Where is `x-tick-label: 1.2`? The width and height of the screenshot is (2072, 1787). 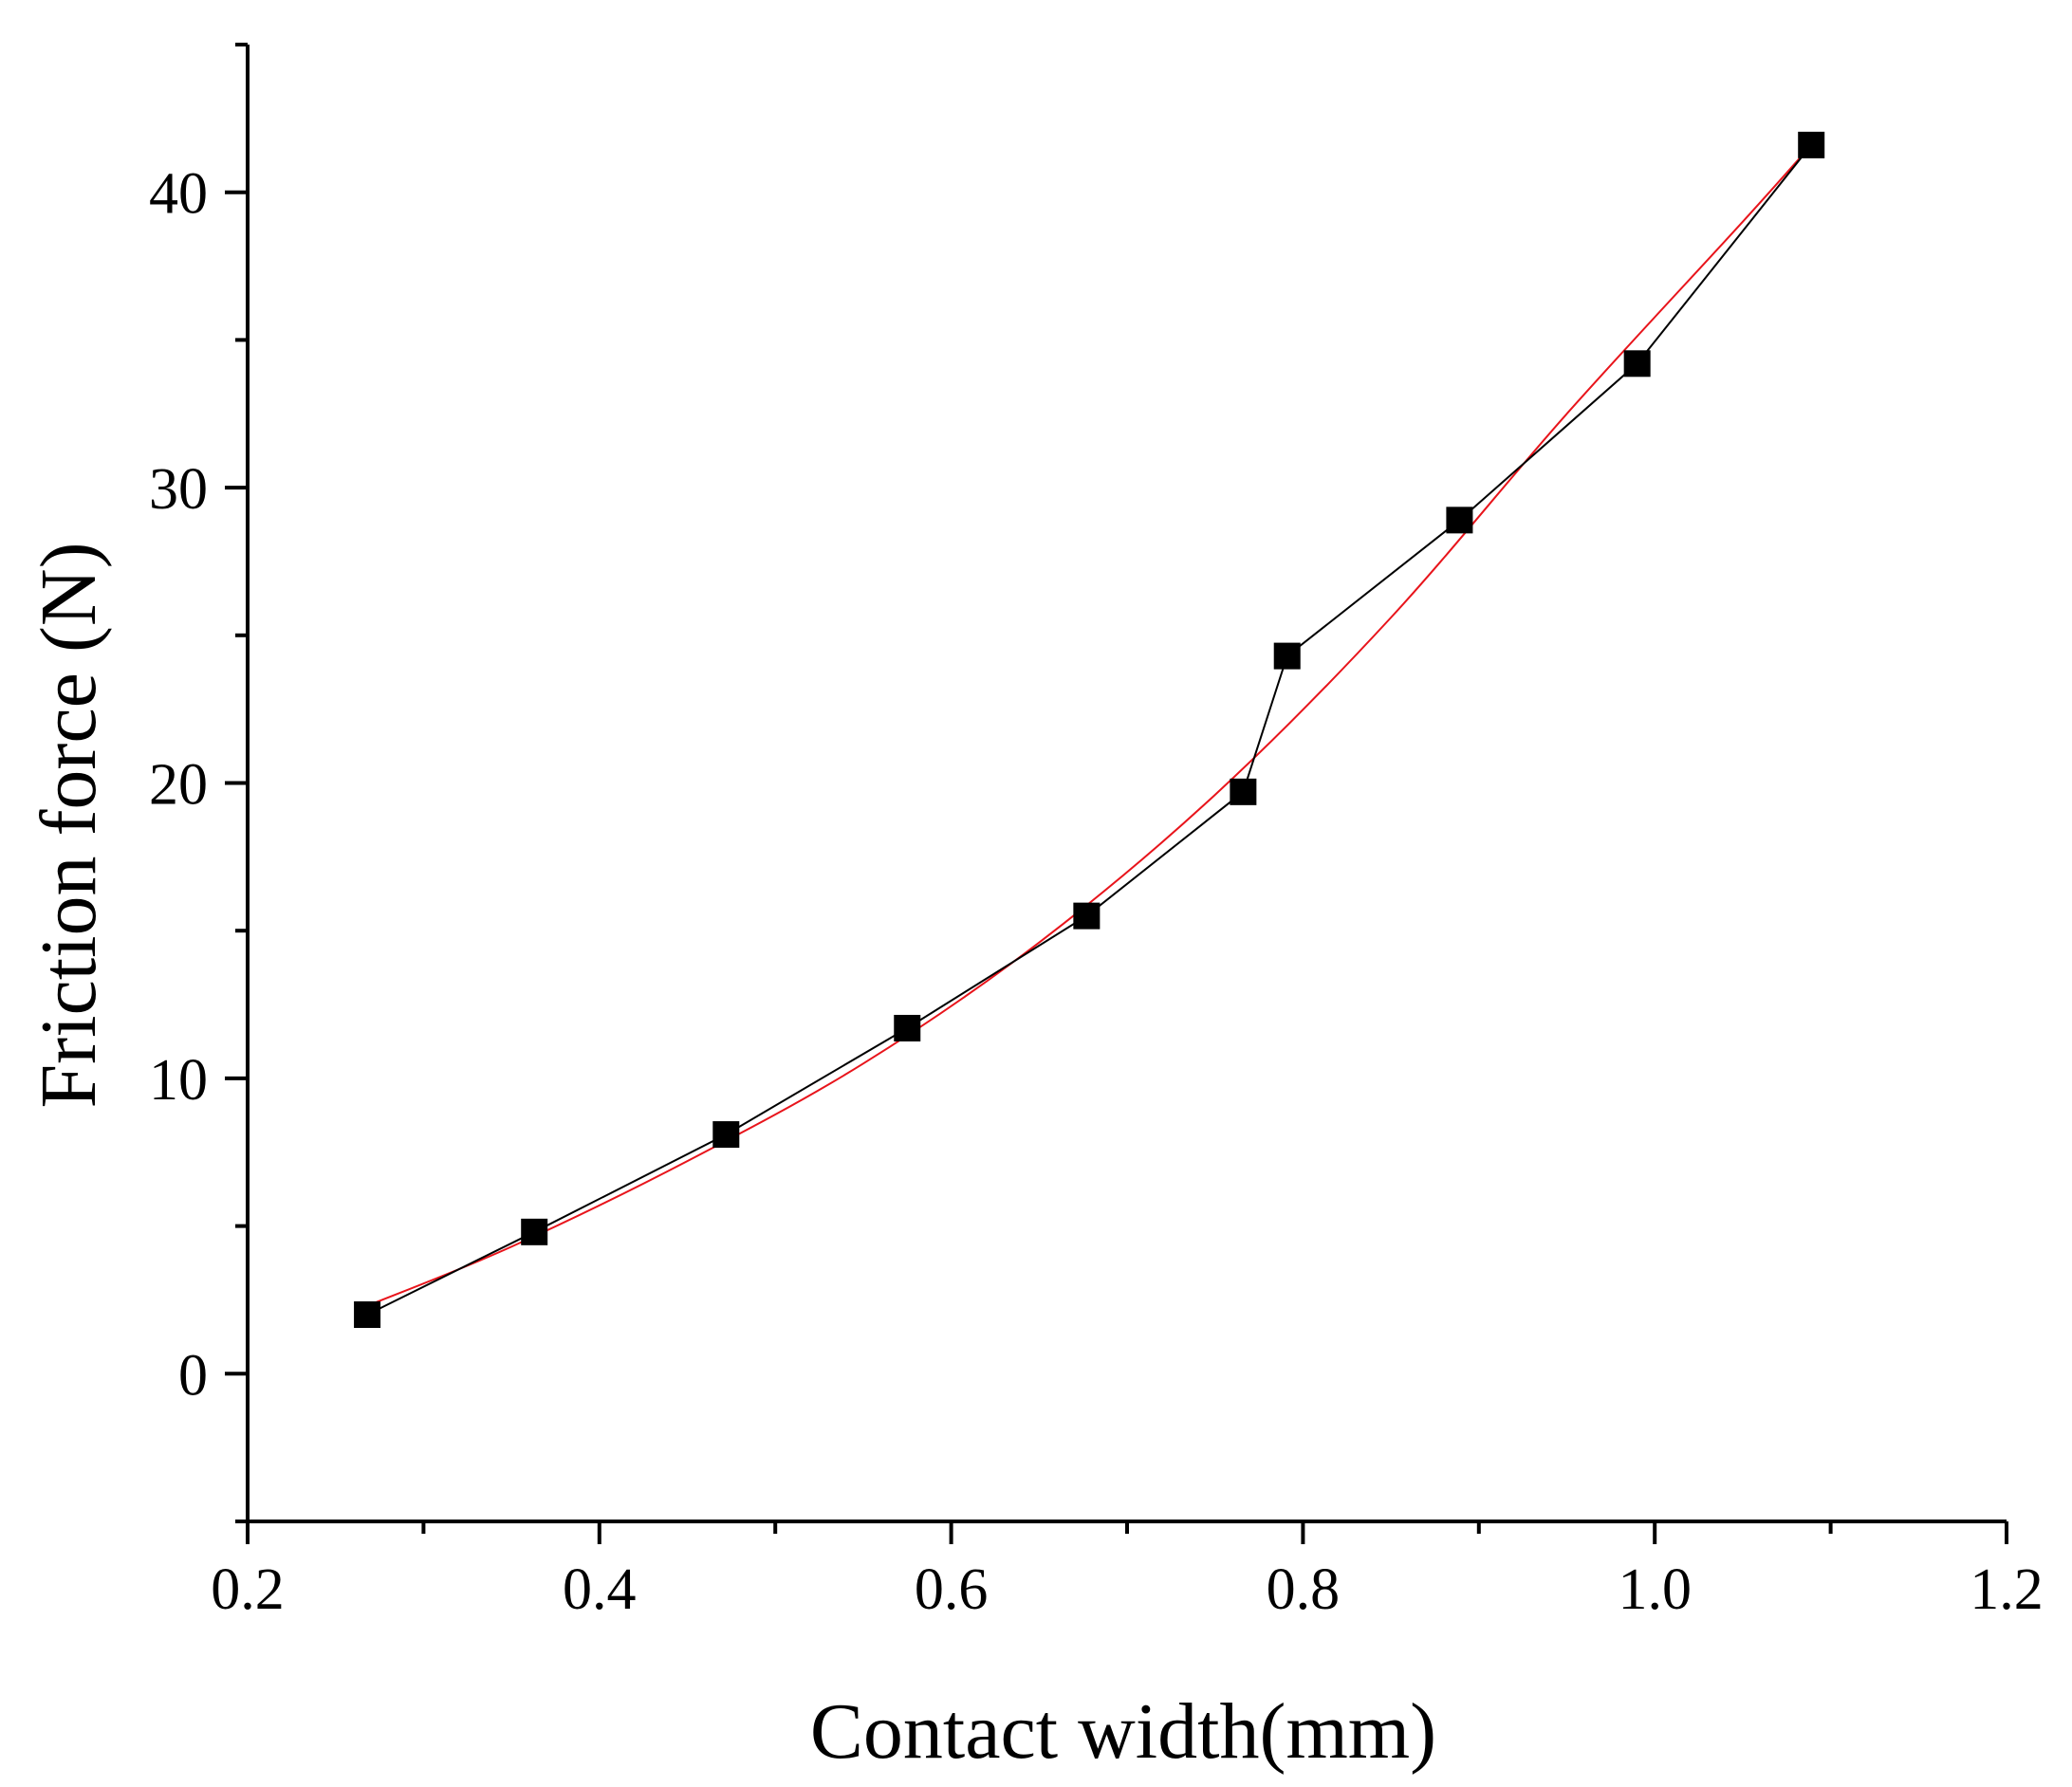
x-tick-label: 1.2 is located at coordinates (2007, 1589).